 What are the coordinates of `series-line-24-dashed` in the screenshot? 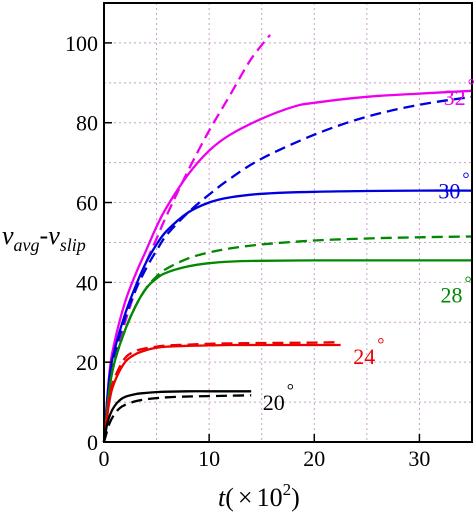 It's located at (221, 392).